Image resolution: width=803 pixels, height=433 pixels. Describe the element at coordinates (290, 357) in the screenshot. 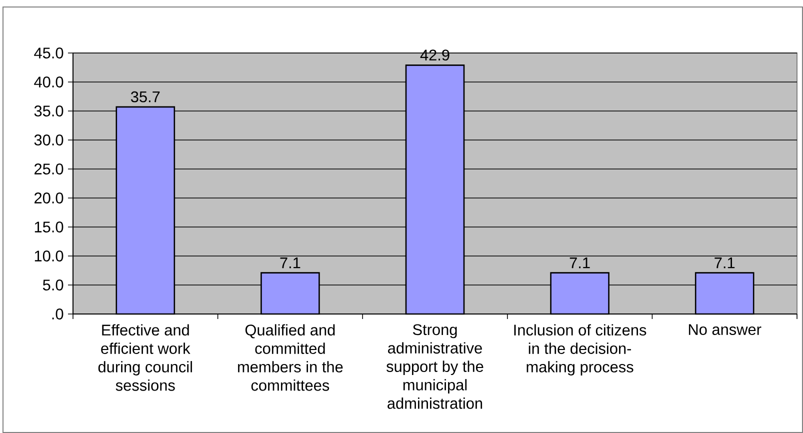

I see `x-tick-label: Qualified and committed members in the committees` at that location.